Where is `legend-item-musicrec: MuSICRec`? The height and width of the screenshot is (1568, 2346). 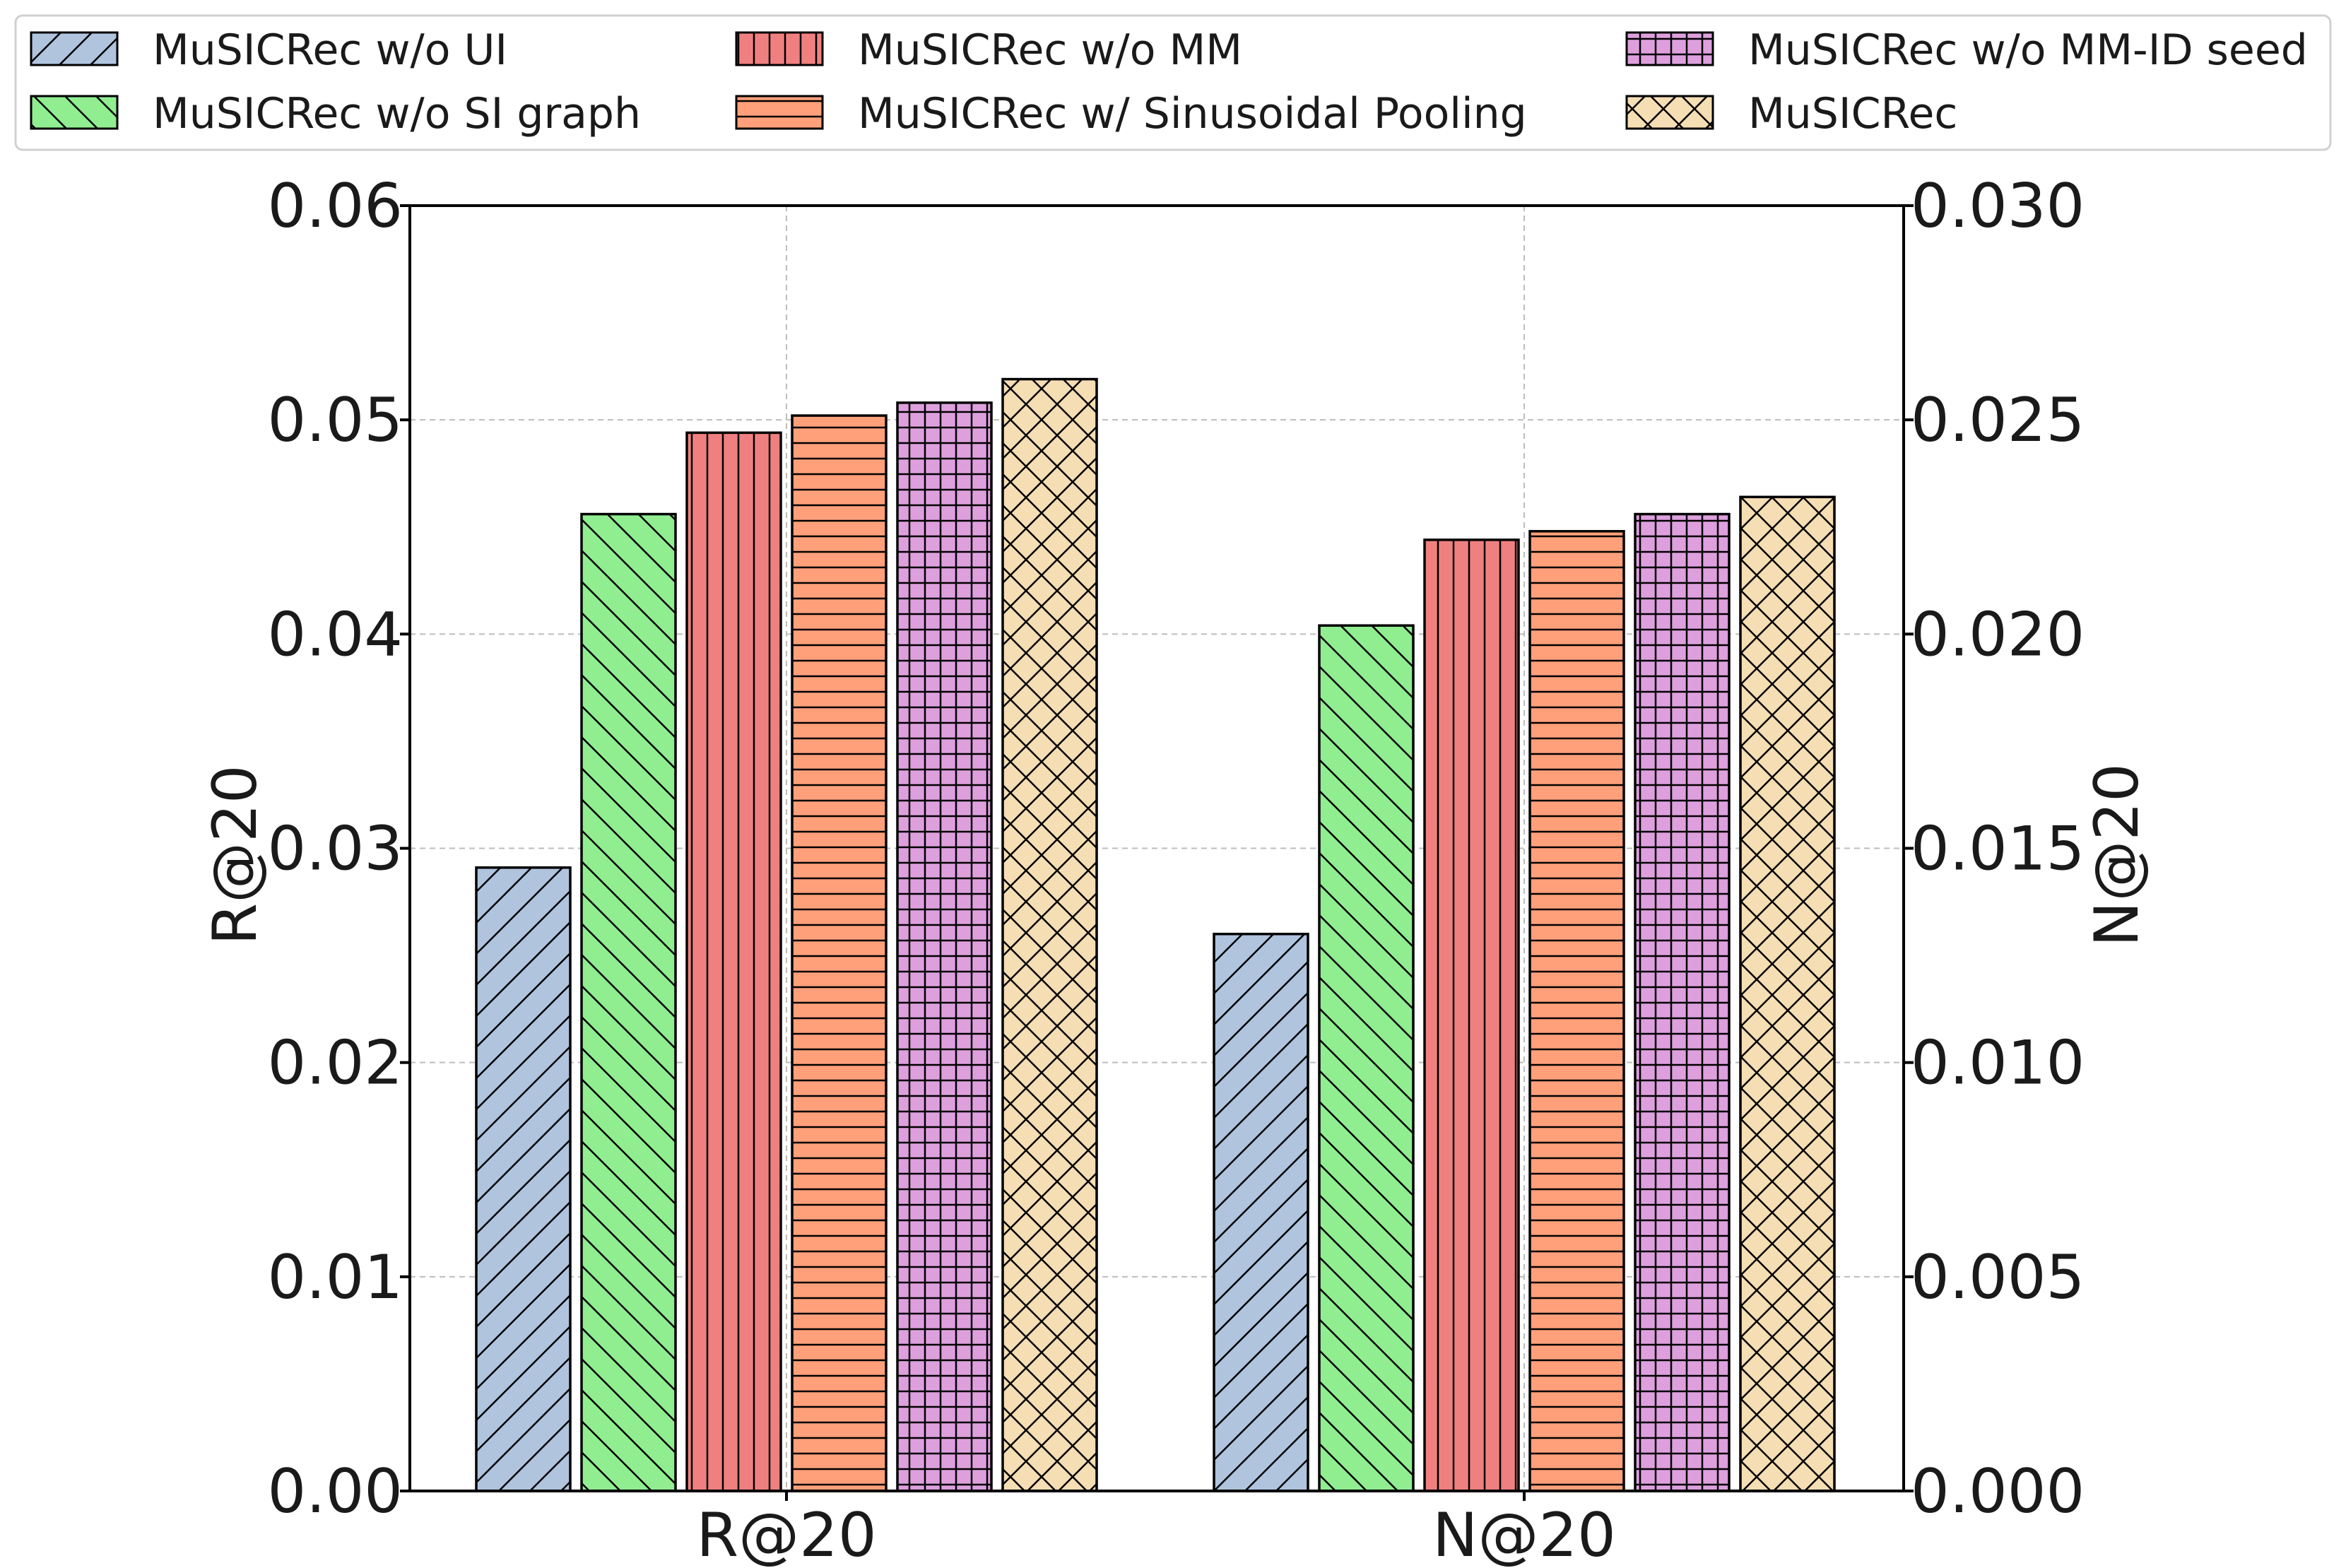
legend-item-musicrec: MuSICRec is located at coordinates (1791, 114).